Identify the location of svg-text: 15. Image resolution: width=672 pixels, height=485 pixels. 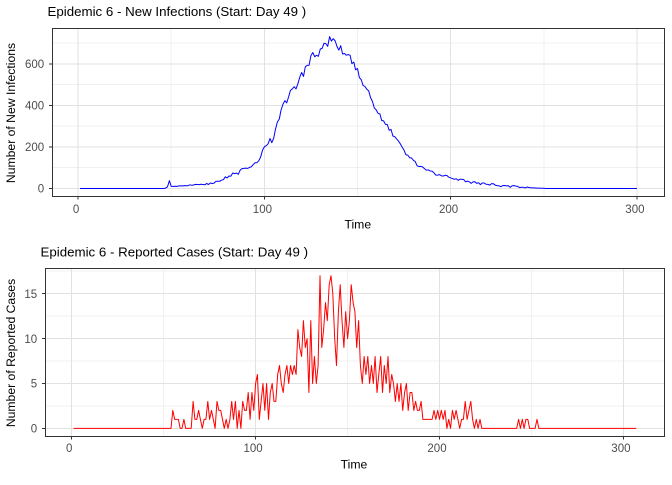
(30, 295).